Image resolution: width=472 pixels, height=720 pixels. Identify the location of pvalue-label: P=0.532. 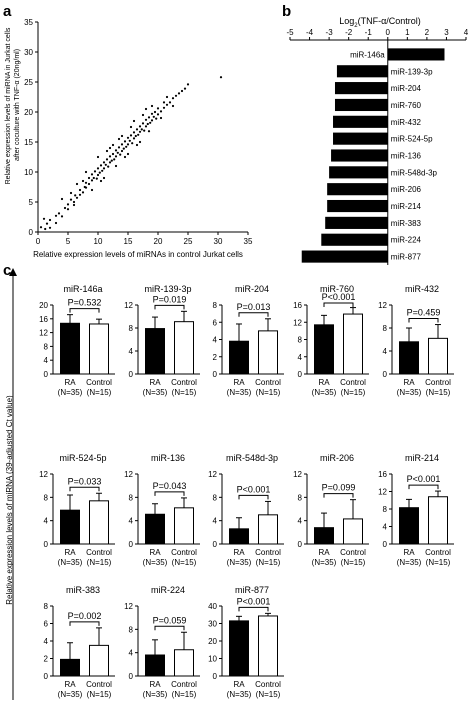
(85, 303).